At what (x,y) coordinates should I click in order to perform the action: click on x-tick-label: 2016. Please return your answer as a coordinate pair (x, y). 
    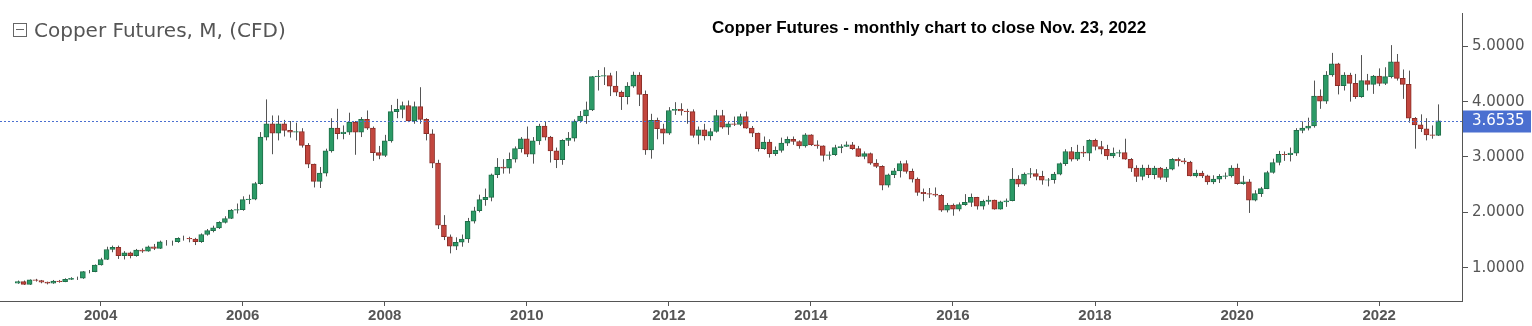
    Looking at the image, I should click on (953, 315).